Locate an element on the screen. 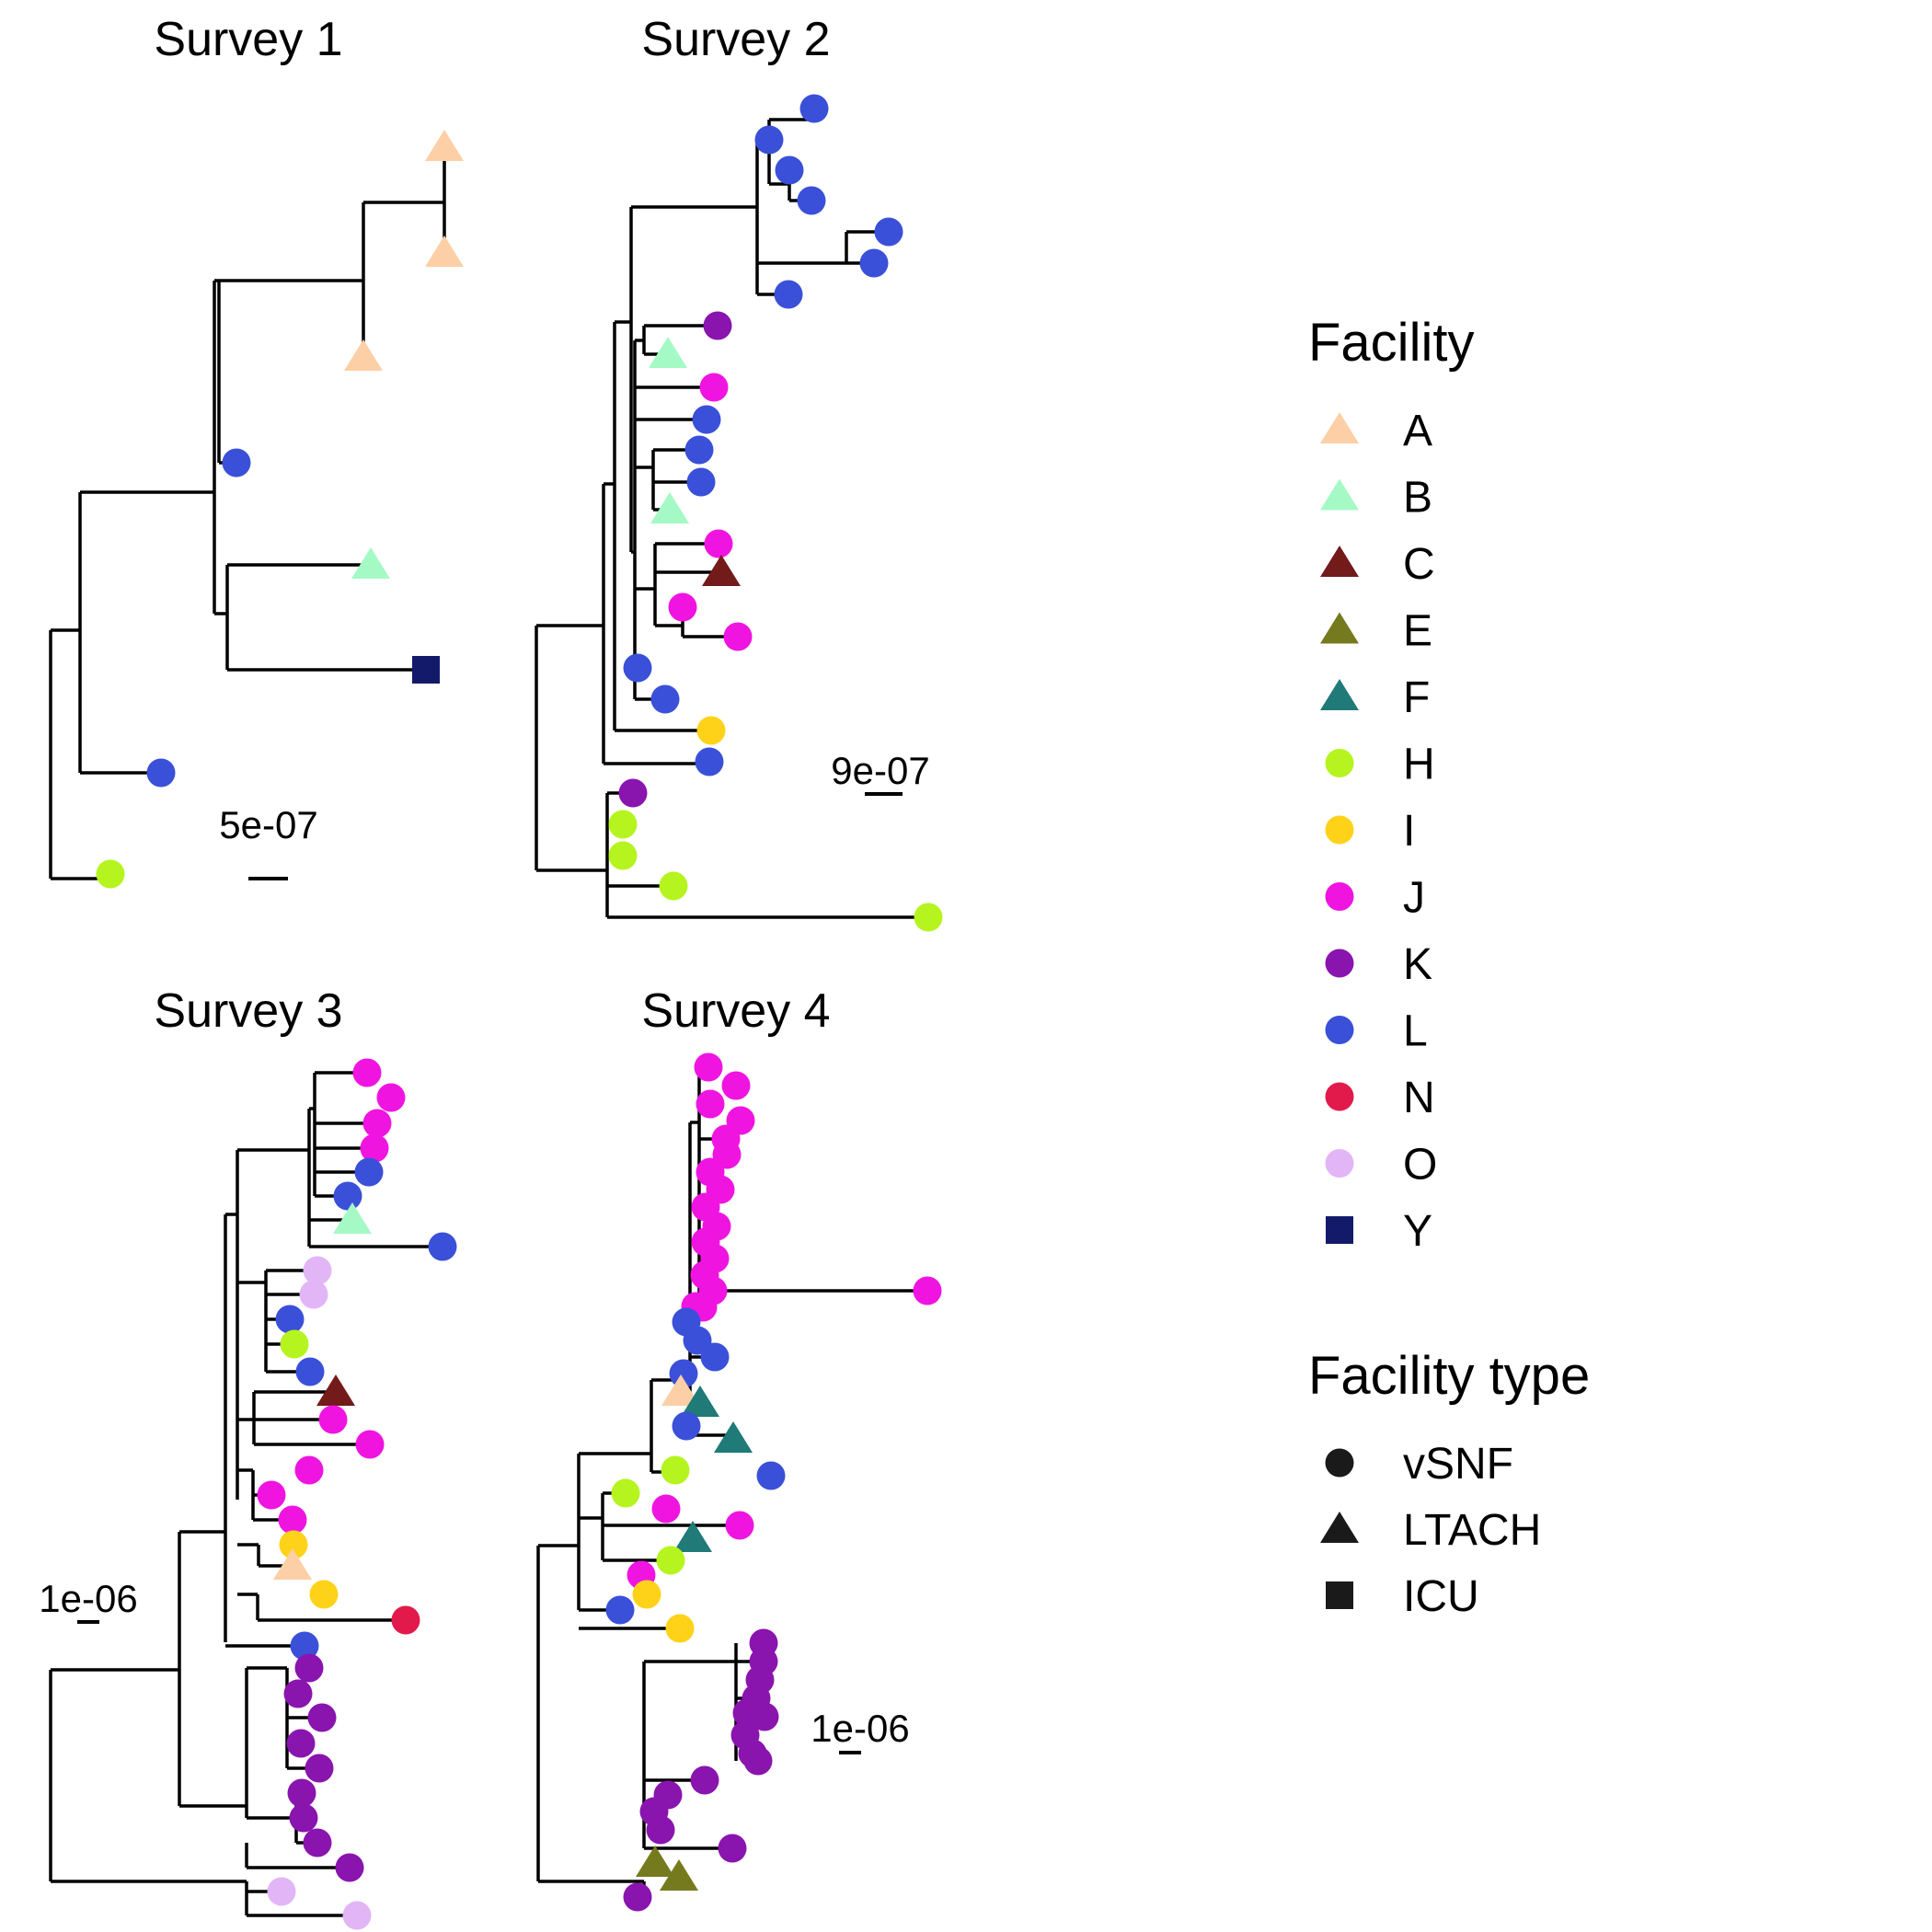  legend-item-O: O is located at coordinates (1381, 1165).